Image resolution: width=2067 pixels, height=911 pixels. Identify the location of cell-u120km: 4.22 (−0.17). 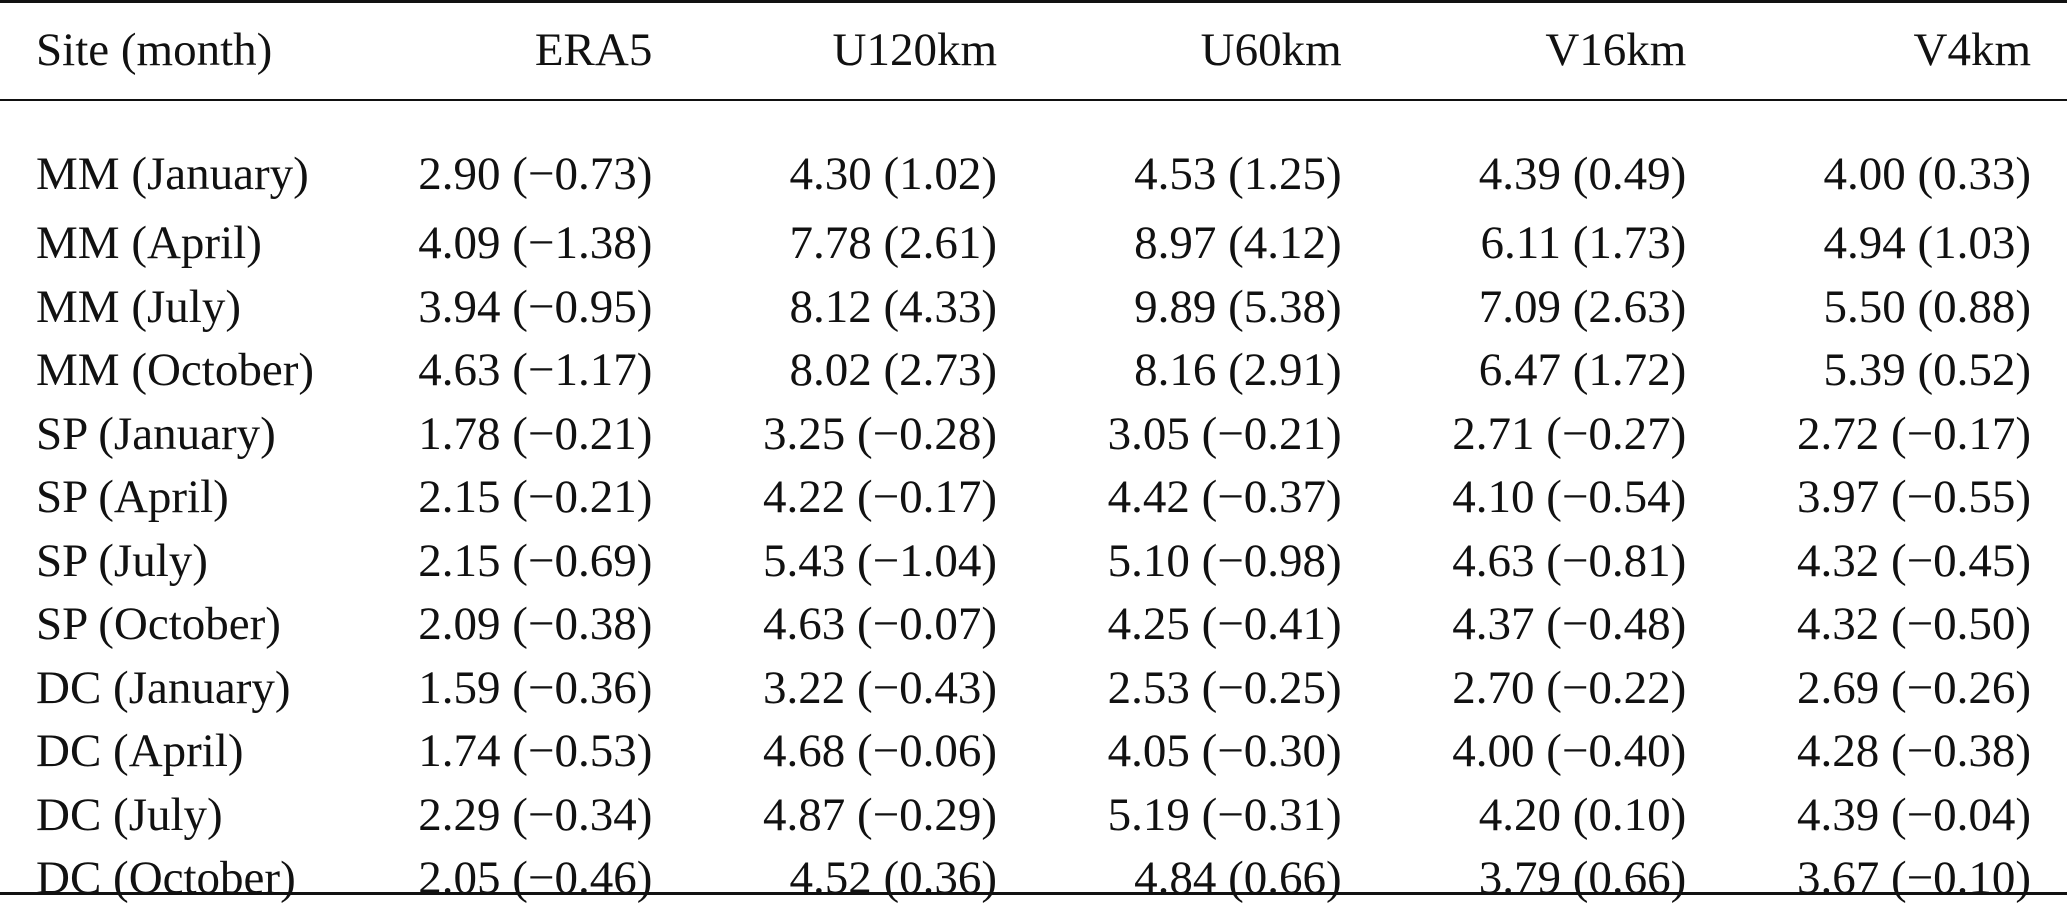
(879, 497).